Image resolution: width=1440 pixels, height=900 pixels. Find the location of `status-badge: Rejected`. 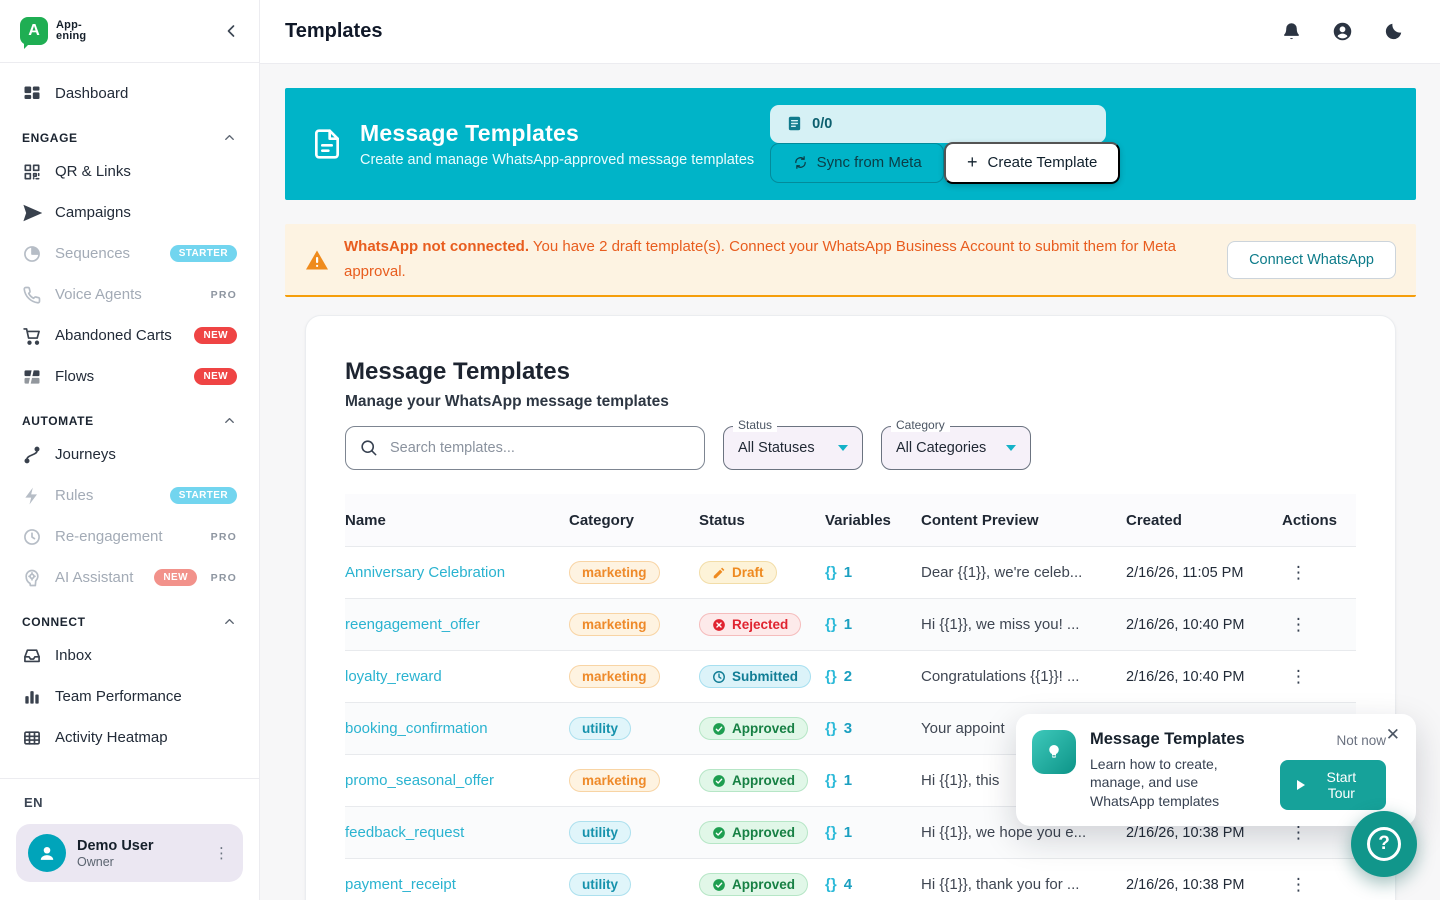

status-badge: Rejected is located at coordinates (750, 624).